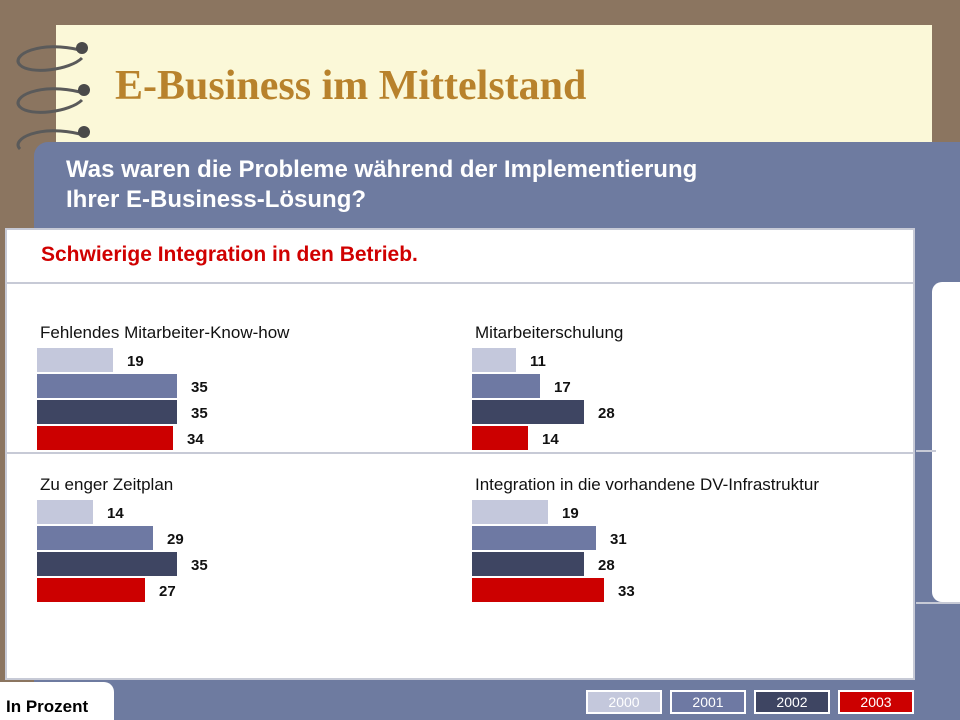 Image resolution: width=960 pixels, height=720 pixels. I want to click on page-title: E-Business im Mittelstand, so click(351, 86).